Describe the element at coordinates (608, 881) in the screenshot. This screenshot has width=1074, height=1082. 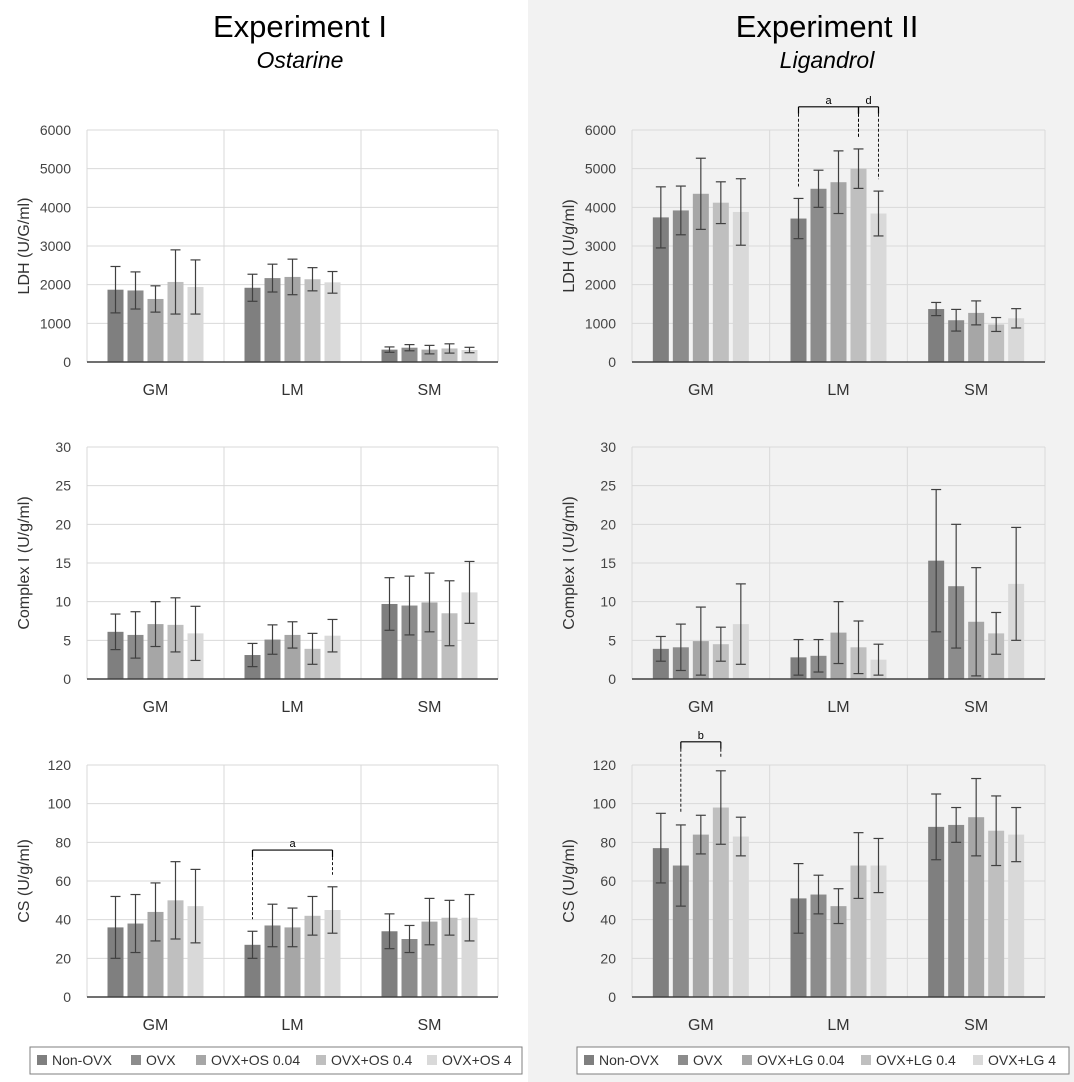
I see `y-tick-label: 60` at that location.